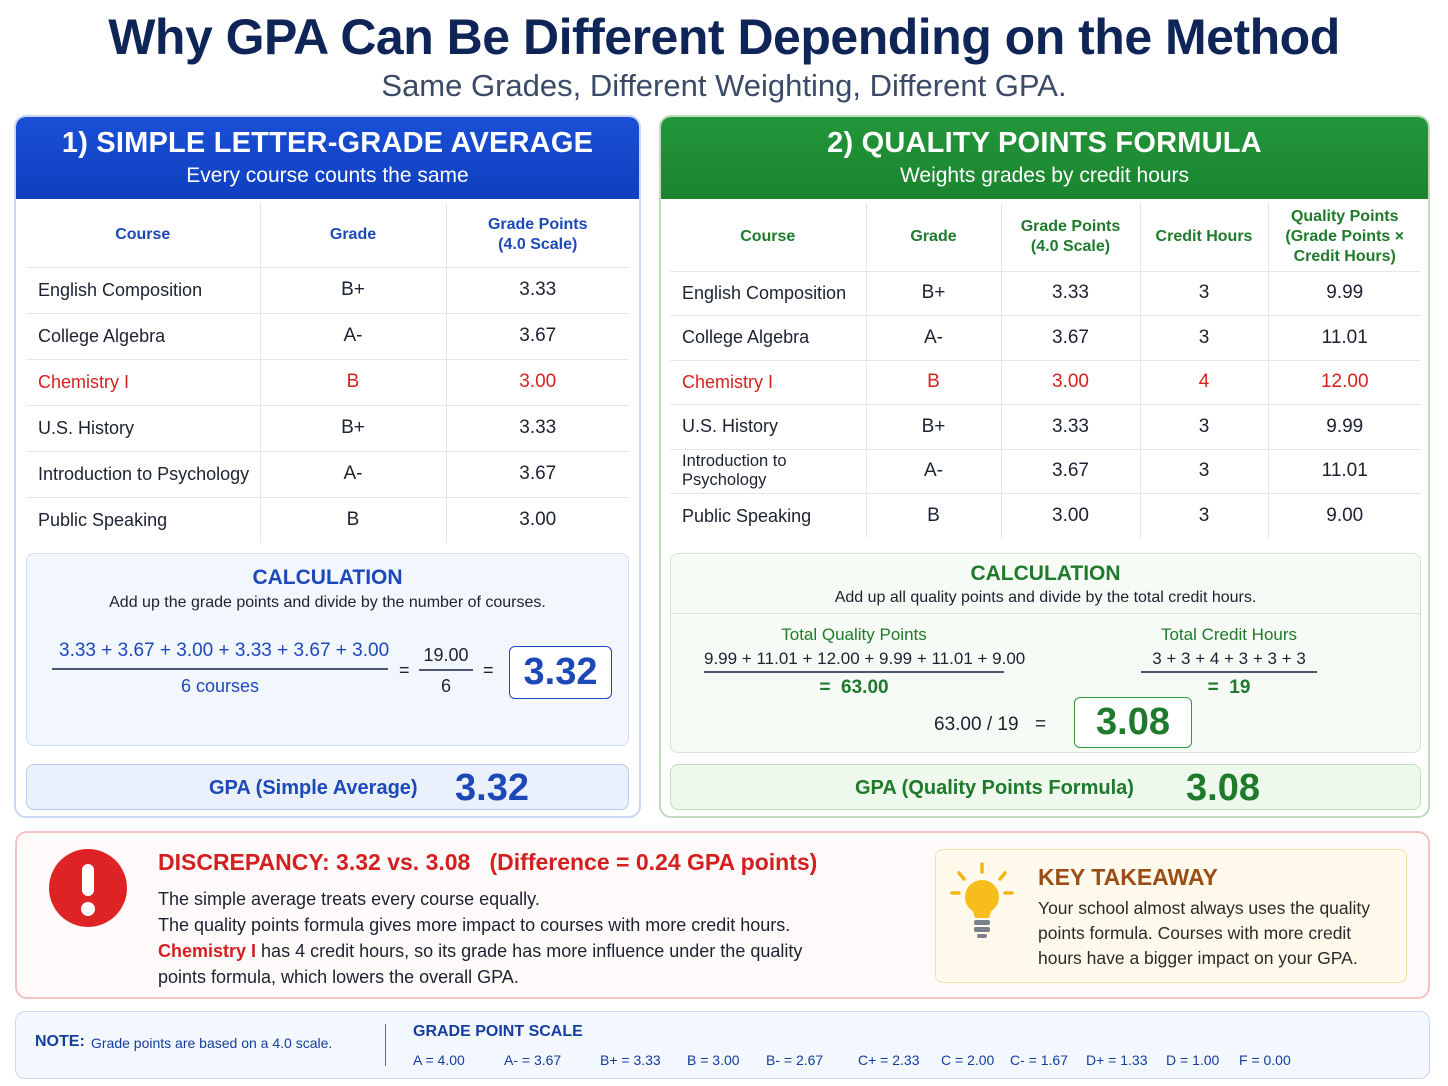 The height and width of the screenshot is (1086, 1448). Describe the element at coordinates (713, 1060) in the screenshot. I see `scale-item: B = 3.00` at that location.